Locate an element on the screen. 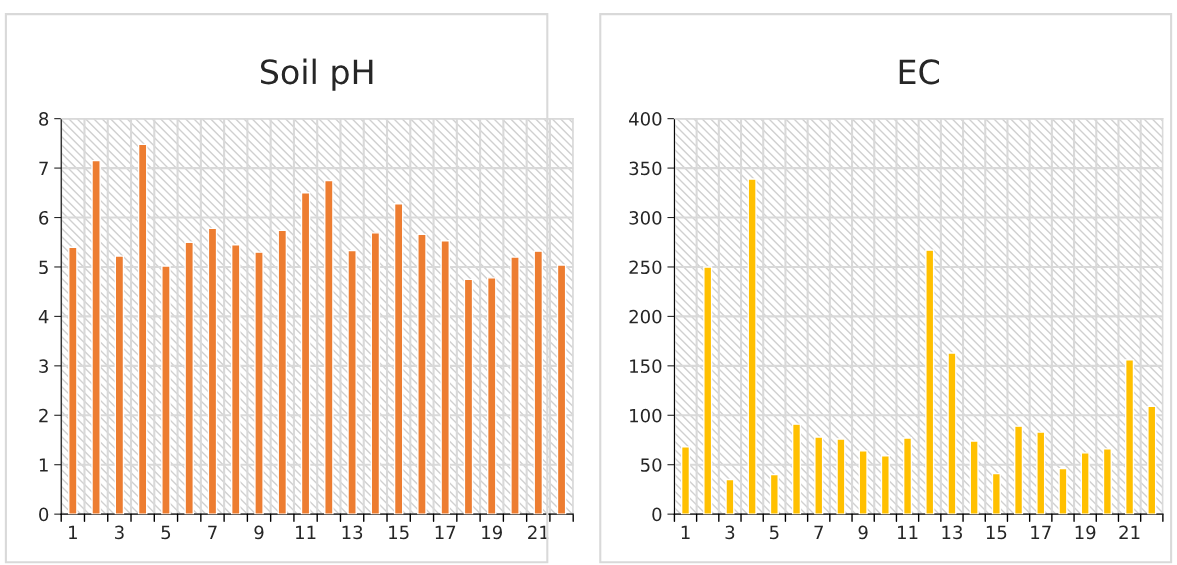  y-tick-label: 8 is located at coordinates (44, 119).